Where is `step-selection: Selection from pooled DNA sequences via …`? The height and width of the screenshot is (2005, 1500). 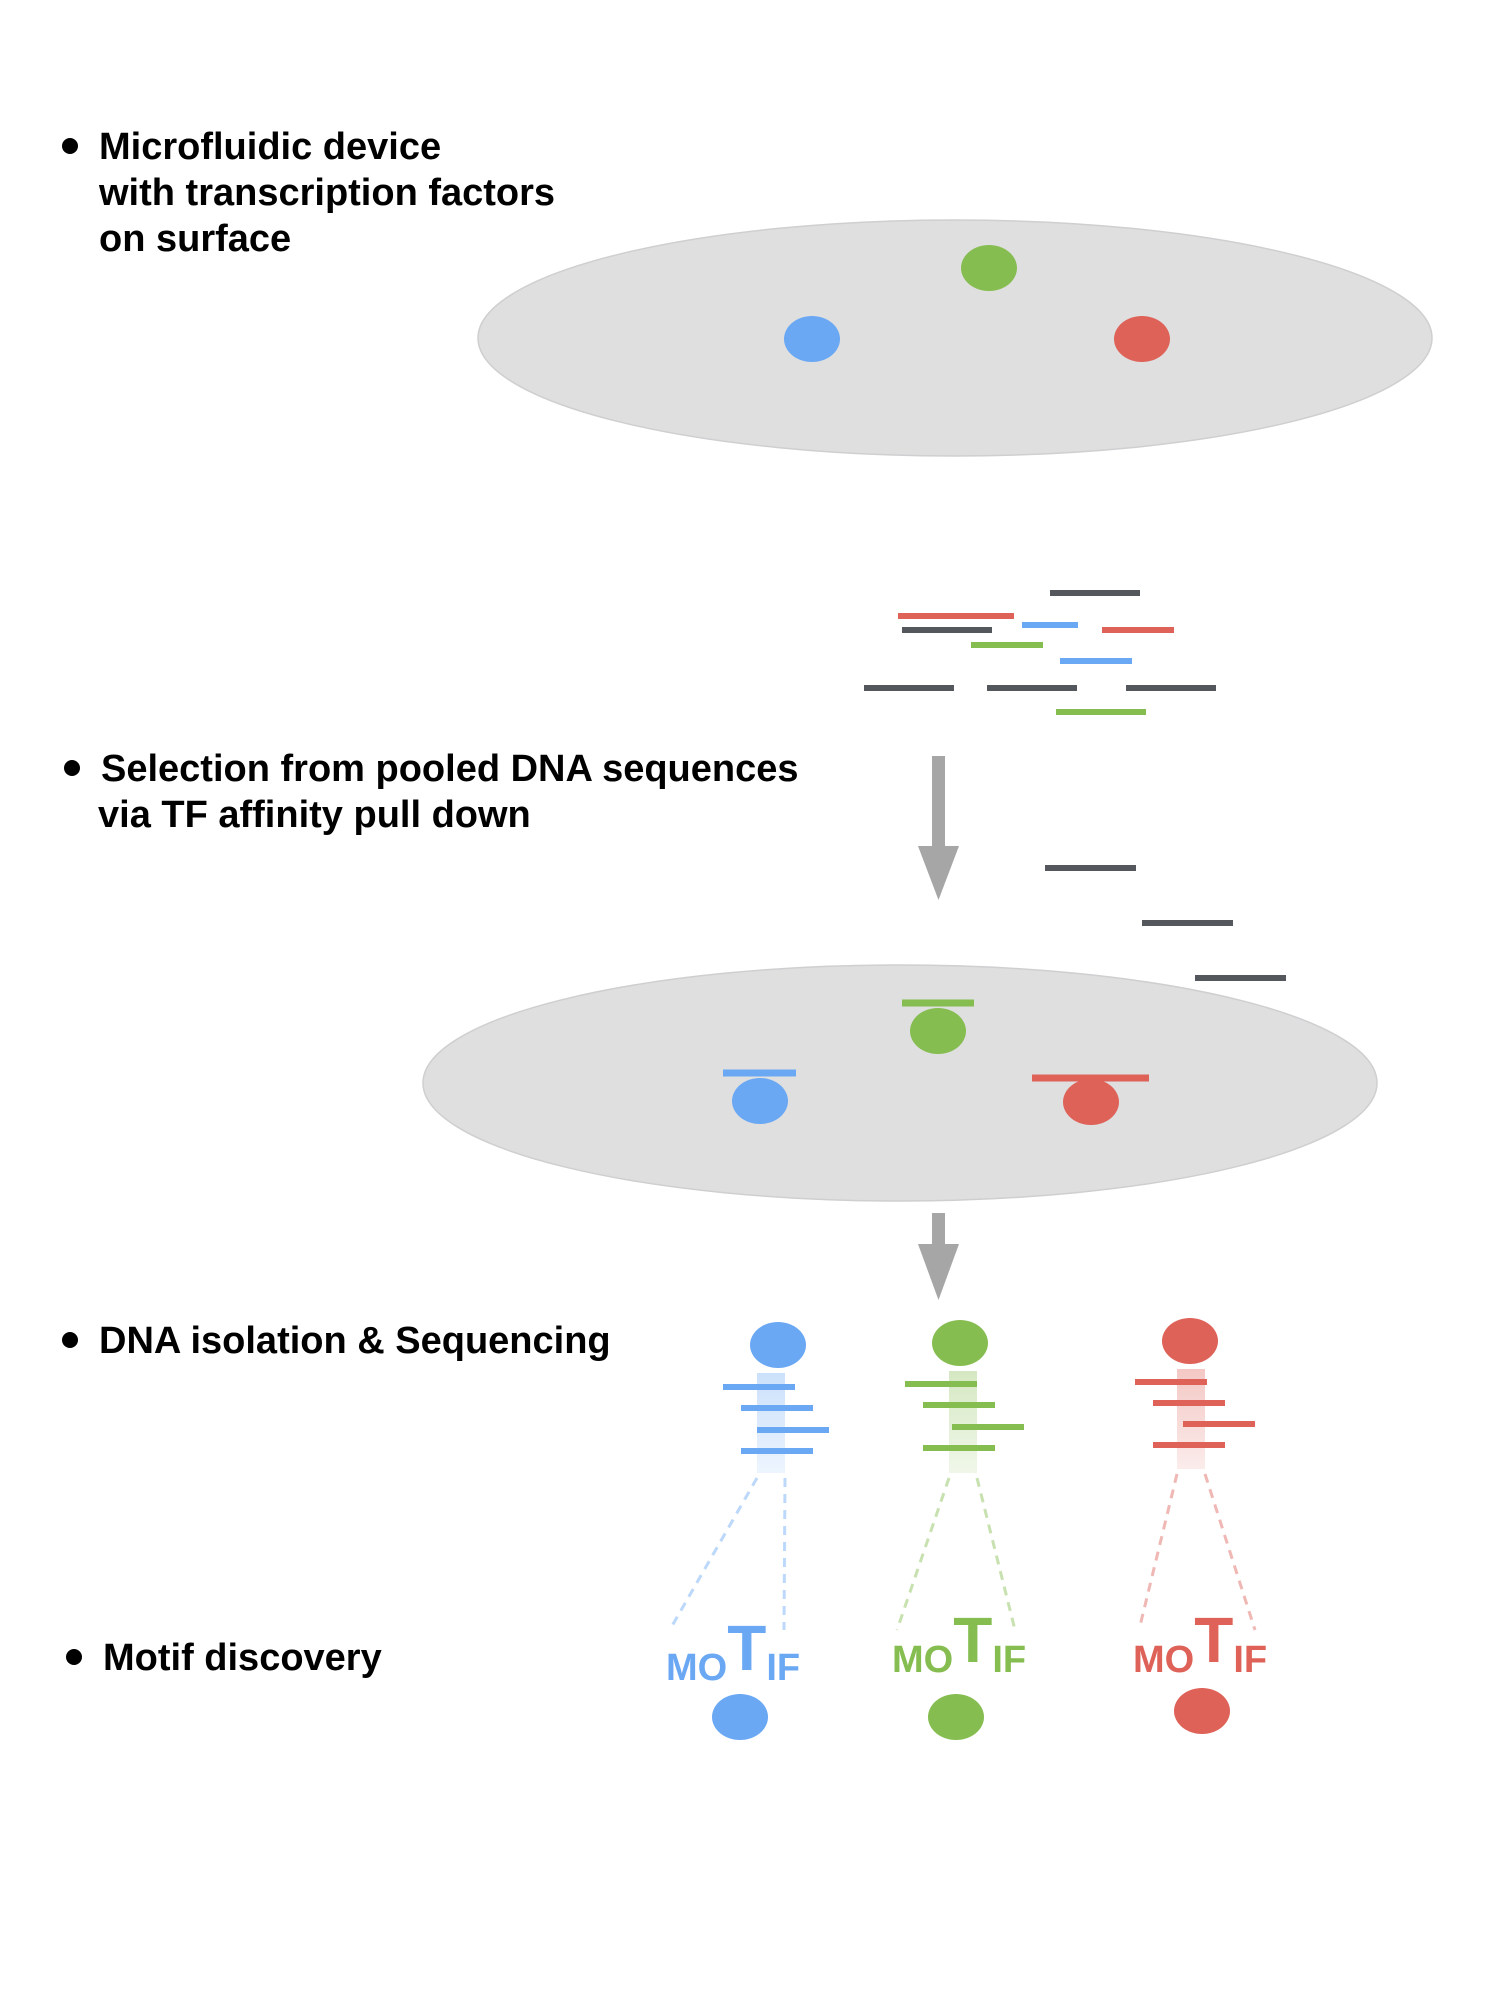
step-selection: Selection from pooled DNA sequences via … is located at coordinates (431, 792).